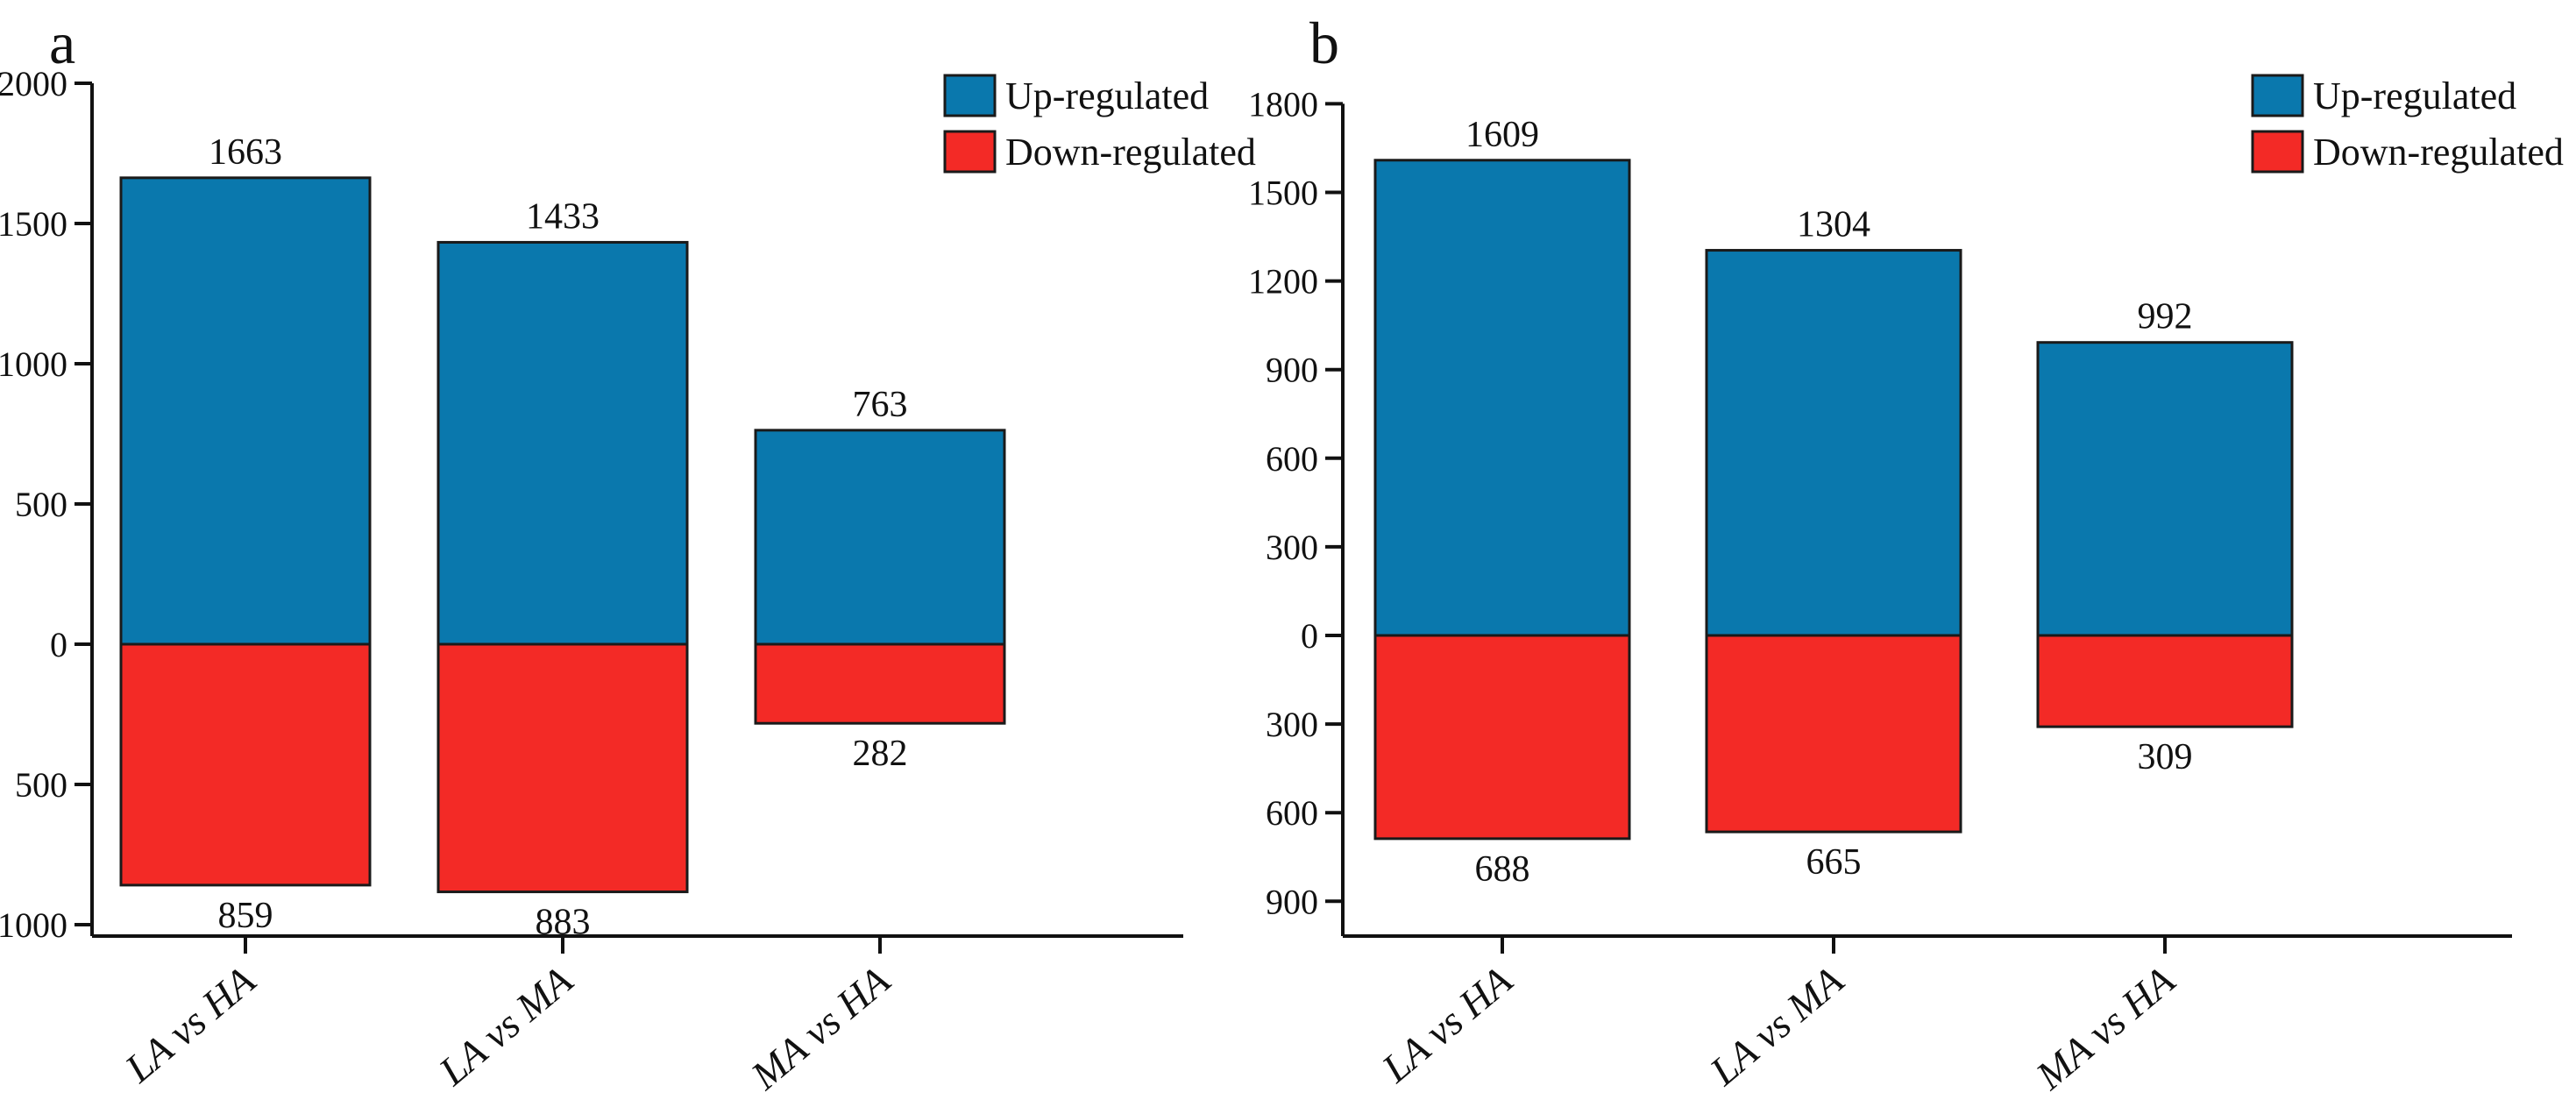 This screenshot has height=1114, width=2576. Describe the element at coordinates (1834, 862) in the screenshot. I see `bar-value-down: 665` at that location.